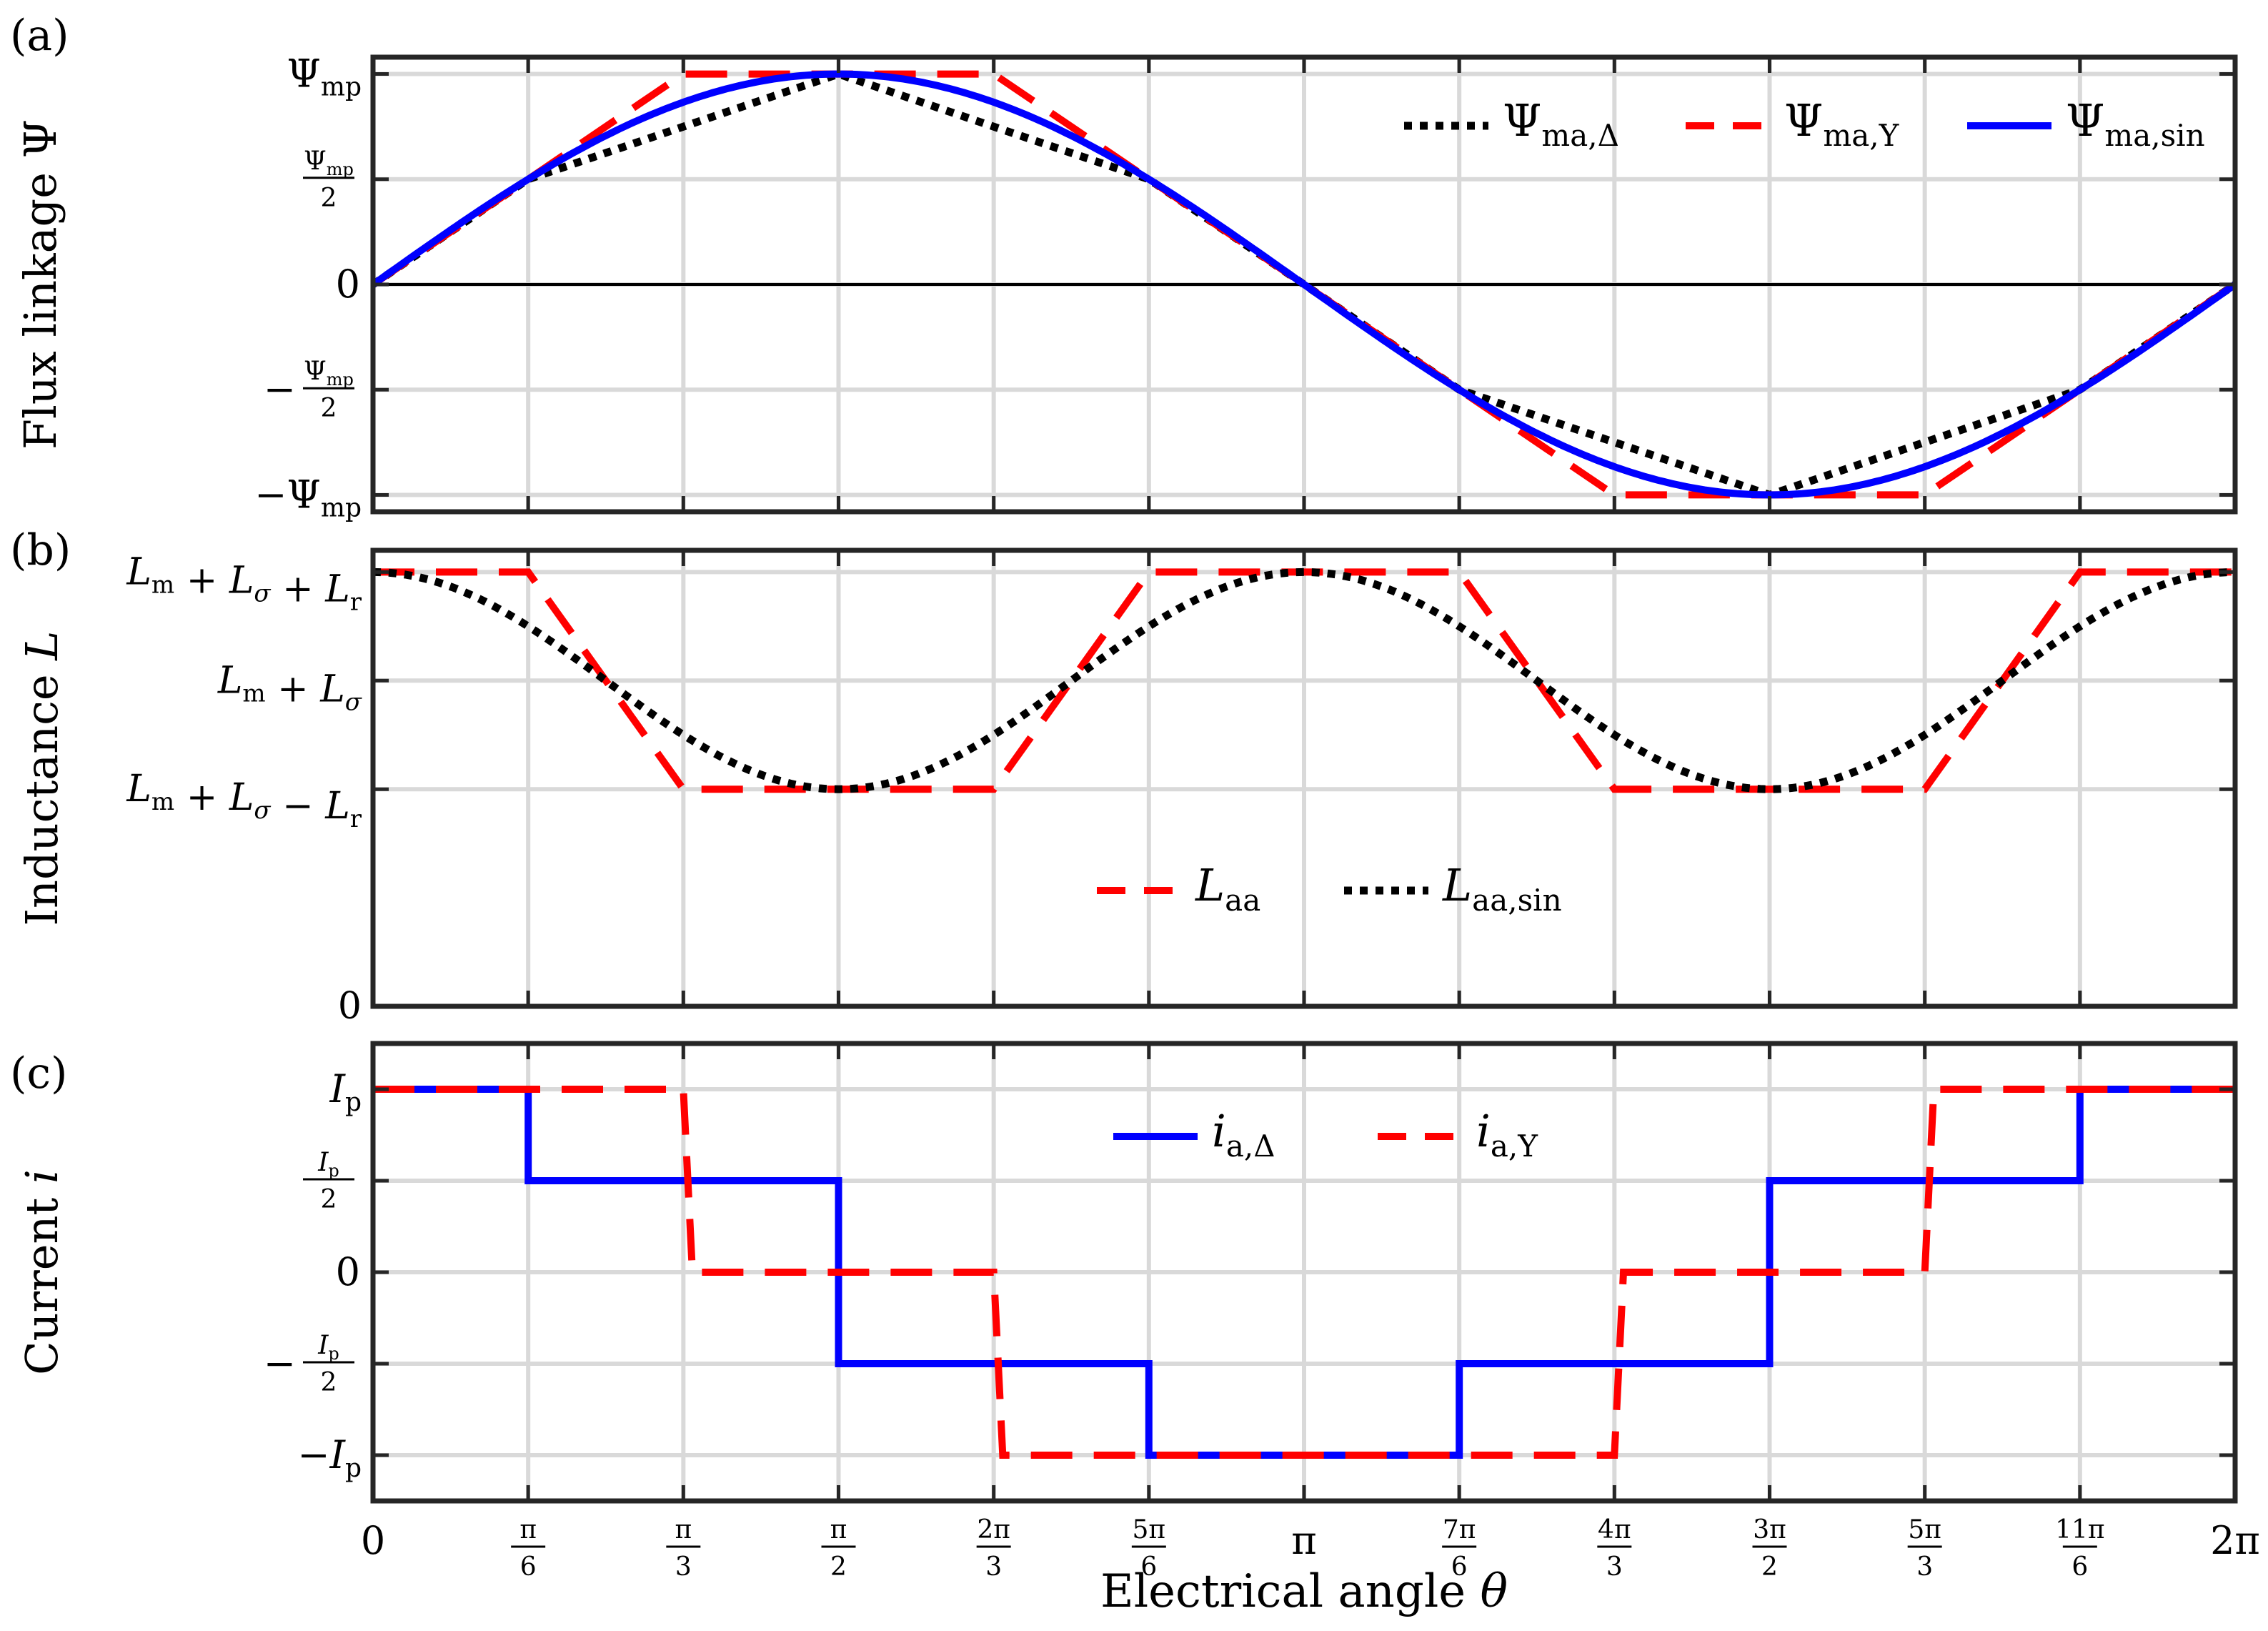 This screenshot has width=2268, height=1631. What do you see at coordinates (1304, 1591) in the screenshot?
I see `x-axis-label: Electrical angle θ` at bounding box center [1304, 1591].